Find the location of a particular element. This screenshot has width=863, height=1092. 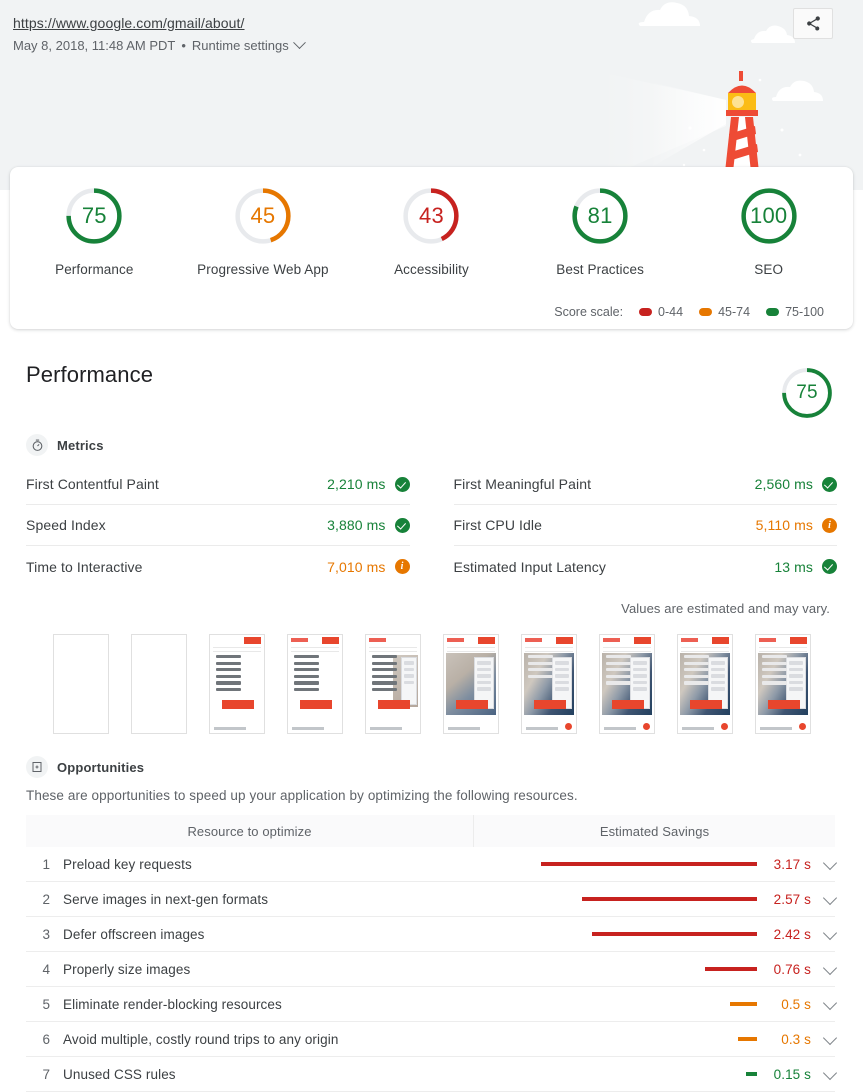

gauge-ring: 43 is located at coordinates (431, 216).